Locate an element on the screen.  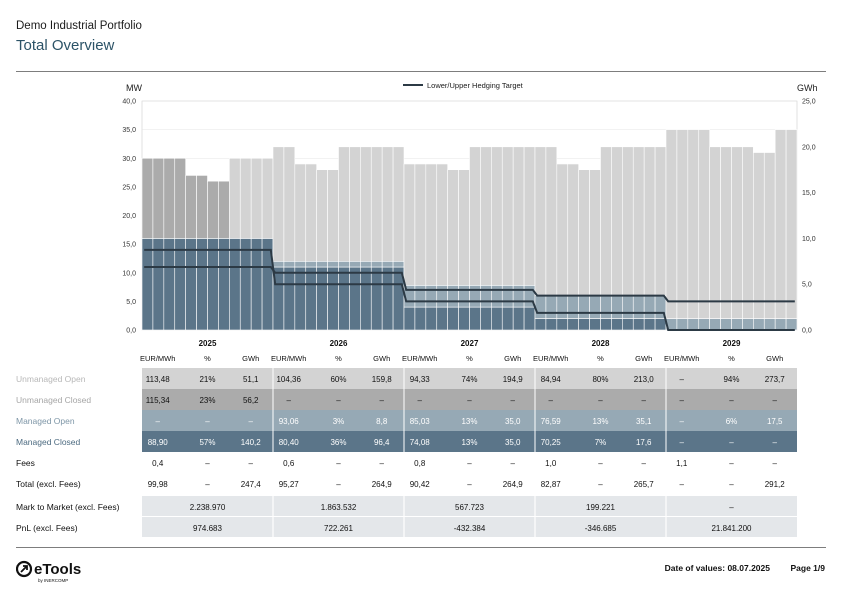
y-tick-left: 10,0 is located at coordinates (129, 273).